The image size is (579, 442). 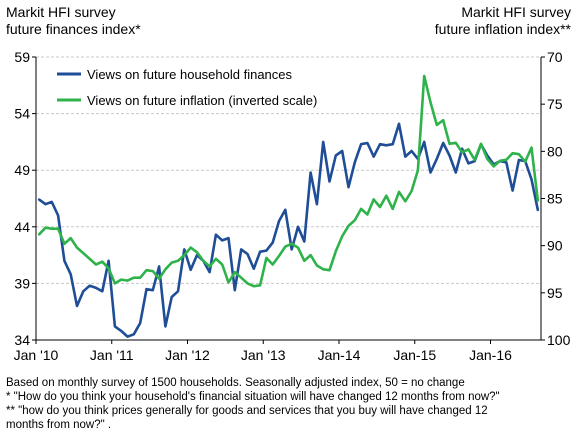 I want to click on footnote-4: months from now?" ., so click(x=59, y=425).